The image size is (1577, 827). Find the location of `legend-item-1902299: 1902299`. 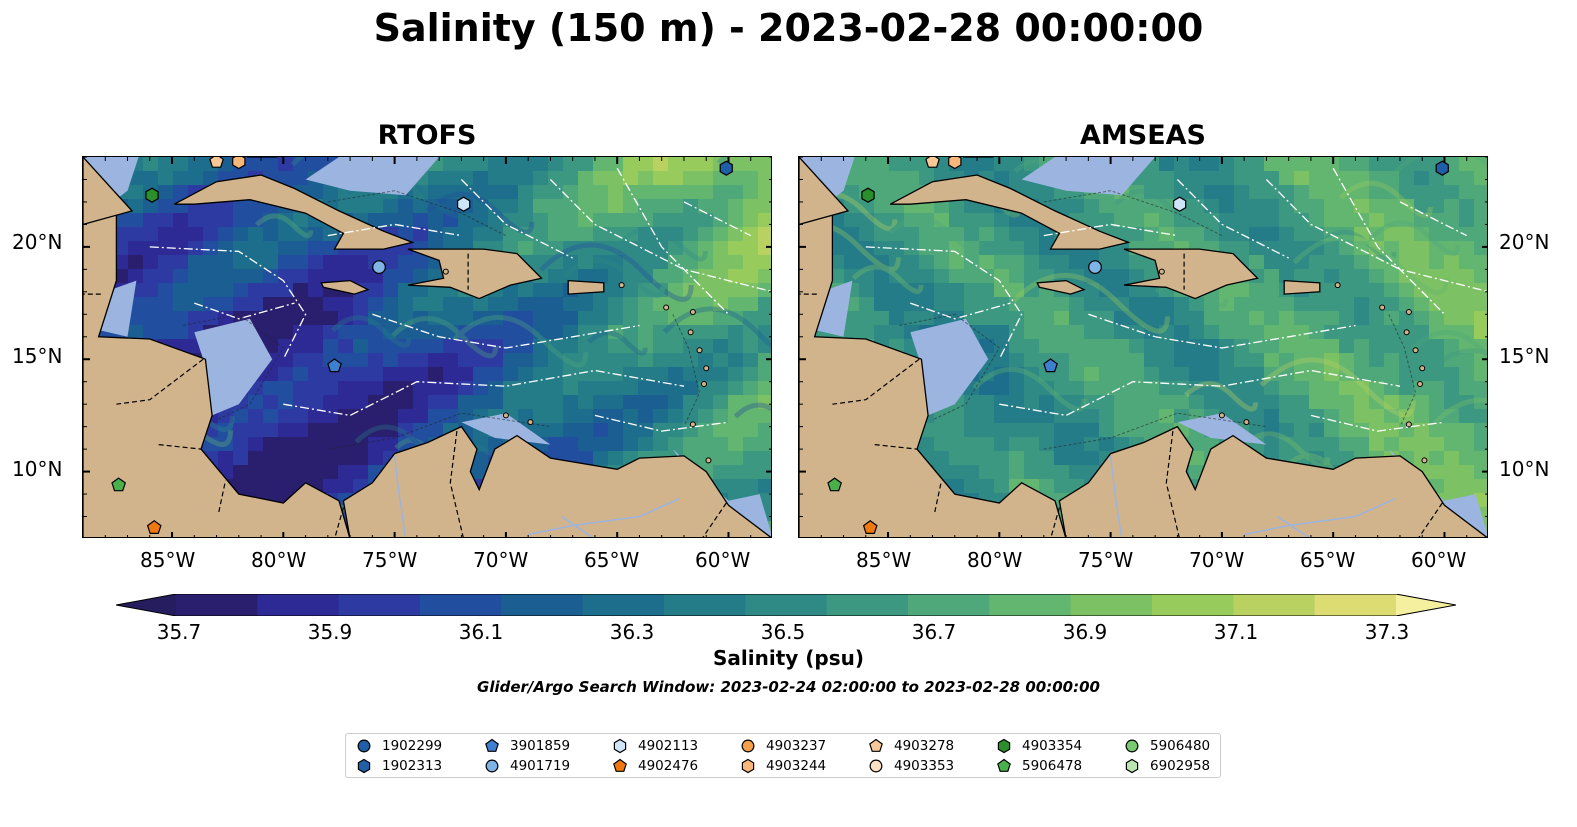

legend-item-1902299: 1902299 is located at coordinates (399, 746).